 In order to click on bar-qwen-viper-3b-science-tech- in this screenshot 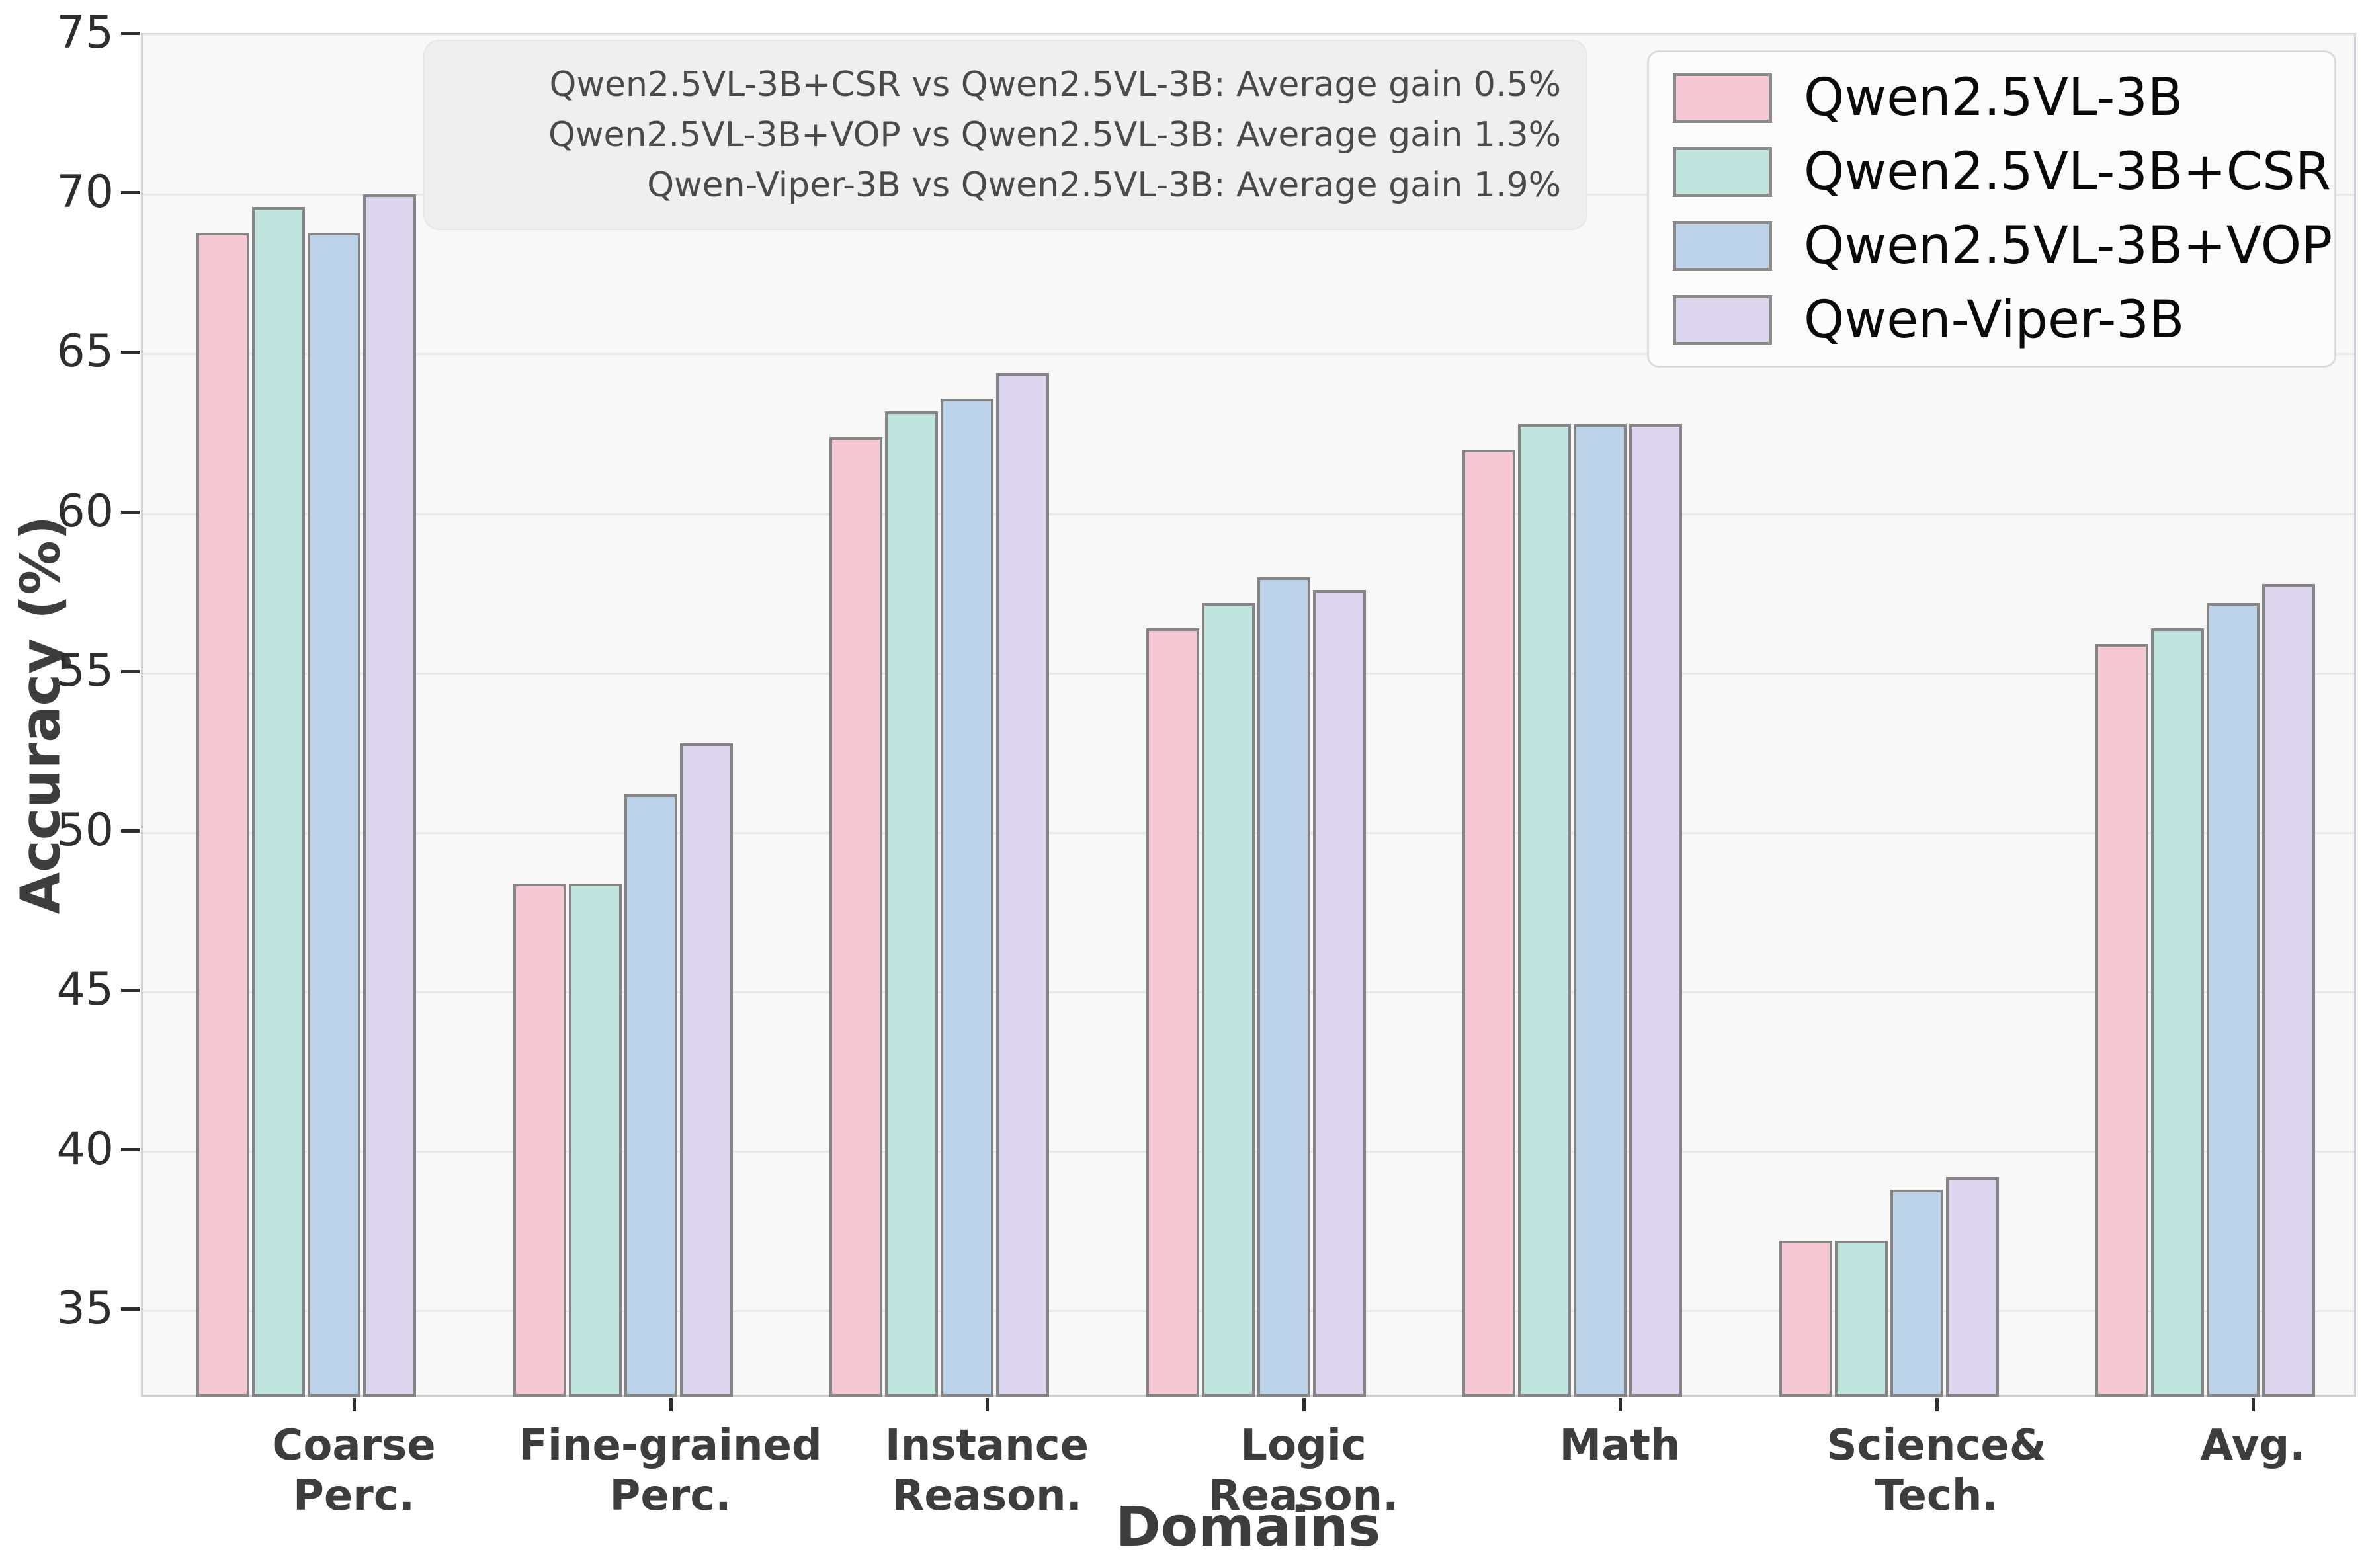, I will do `click(1972, 1286)`.